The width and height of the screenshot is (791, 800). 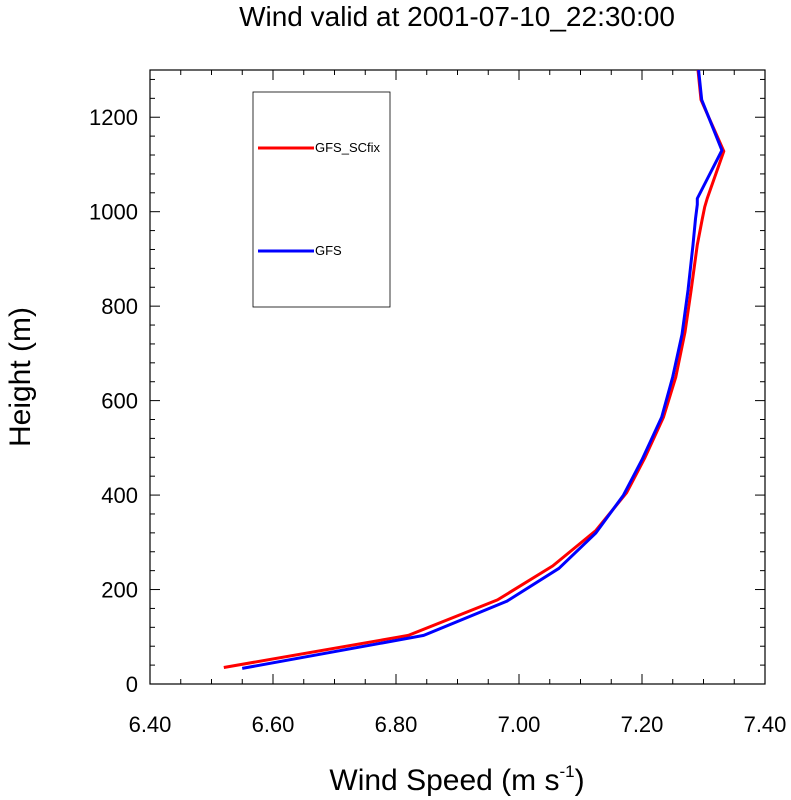 What do you see at coordinates (519, 724) in the screenshot?
I see `x-tick-label: 7.00` at bounding box center [519, 724].